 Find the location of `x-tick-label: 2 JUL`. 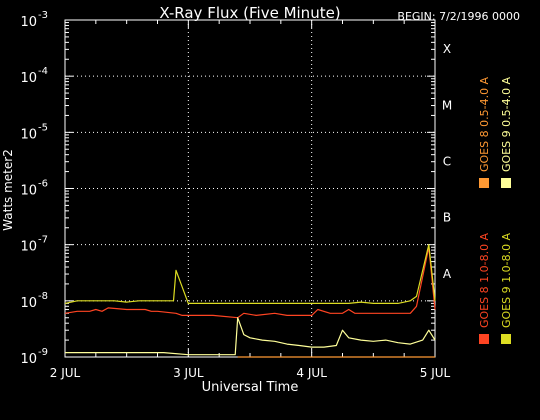

x-tick-label: 2 JUL is located at coordinates (65, 373).